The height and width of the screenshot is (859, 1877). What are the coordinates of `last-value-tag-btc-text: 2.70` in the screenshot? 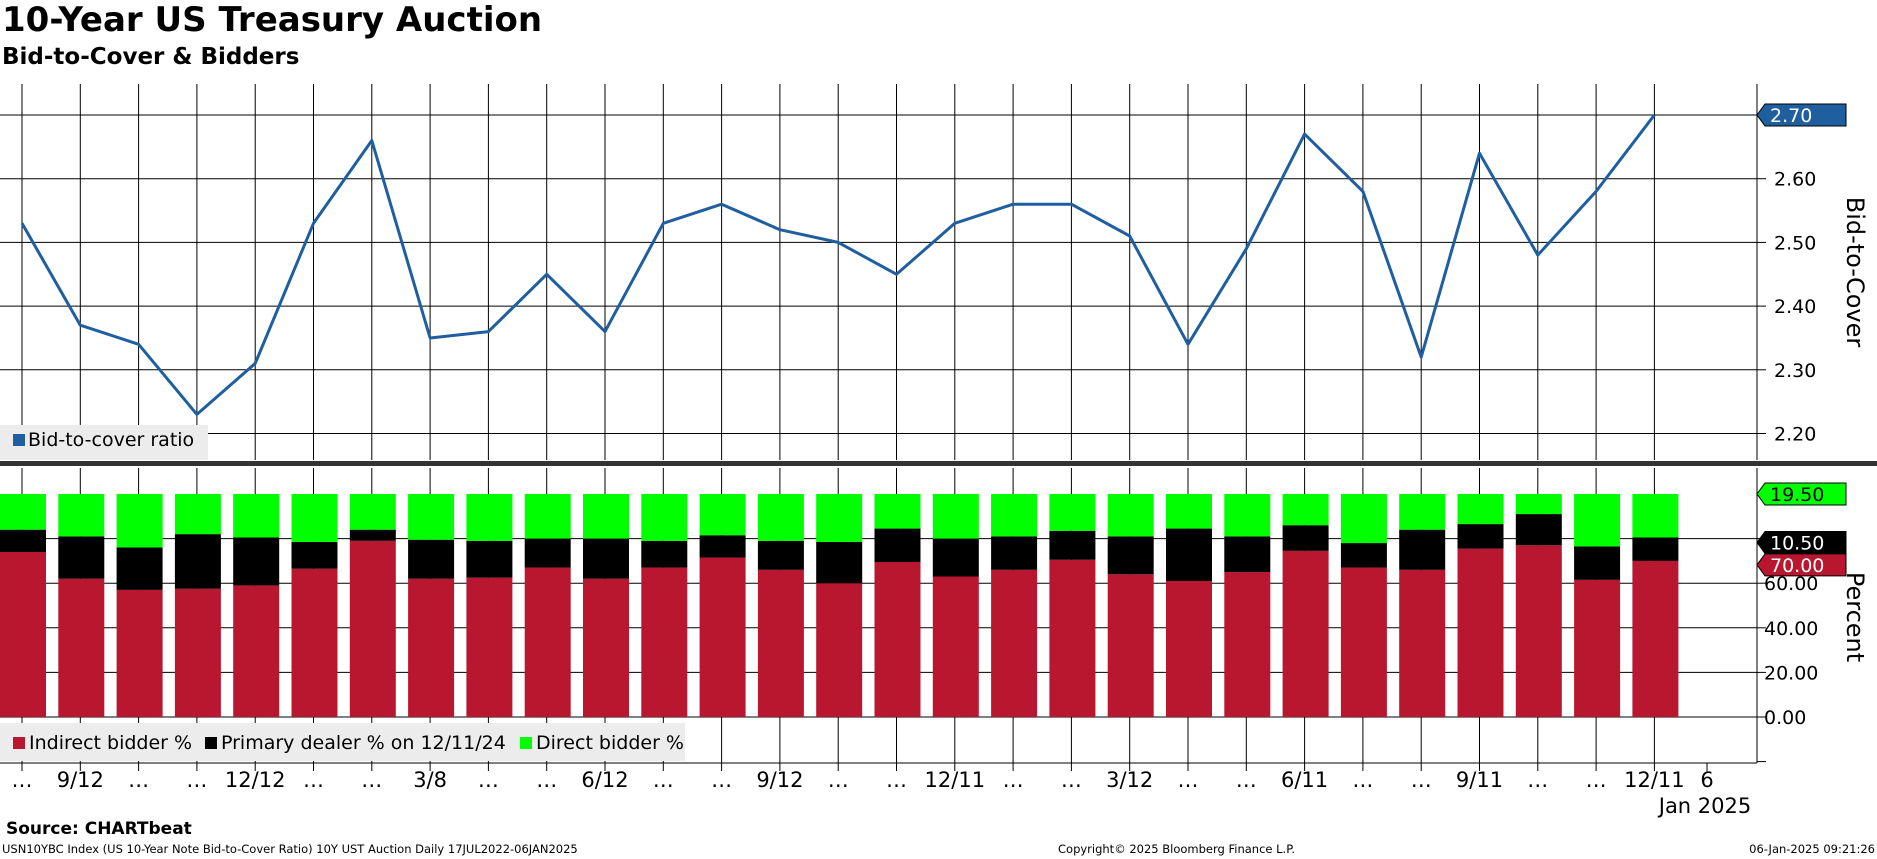 It's located at (1791, 116).